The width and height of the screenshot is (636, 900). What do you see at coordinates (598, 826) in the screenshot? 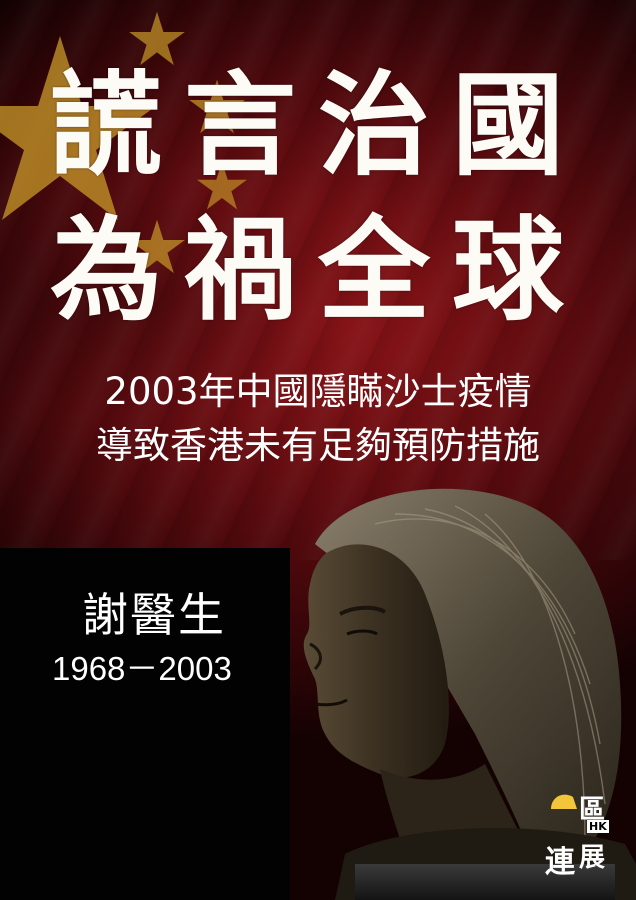
I see `logo-char: HK` at bounding box center [598, 826].